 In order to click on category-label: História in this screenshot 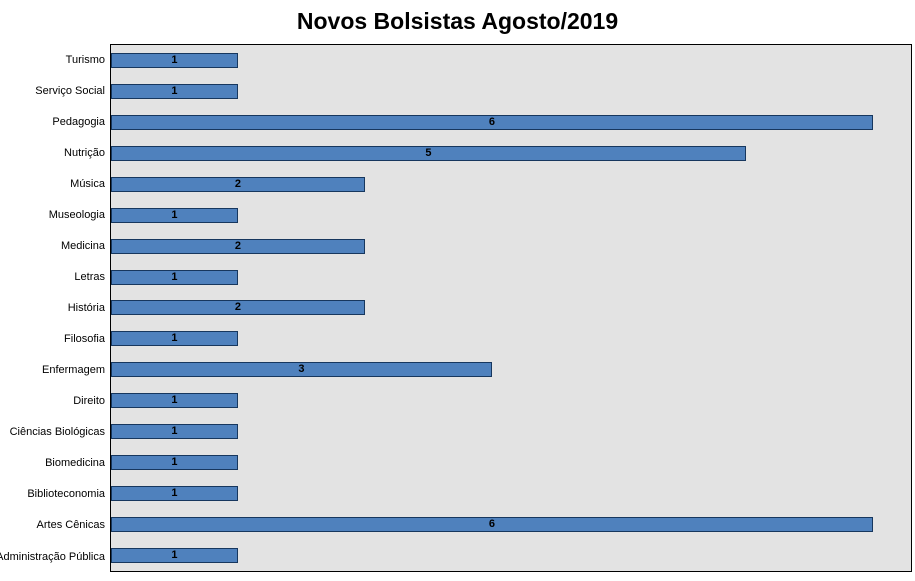, I will do `click(86, 308)`.